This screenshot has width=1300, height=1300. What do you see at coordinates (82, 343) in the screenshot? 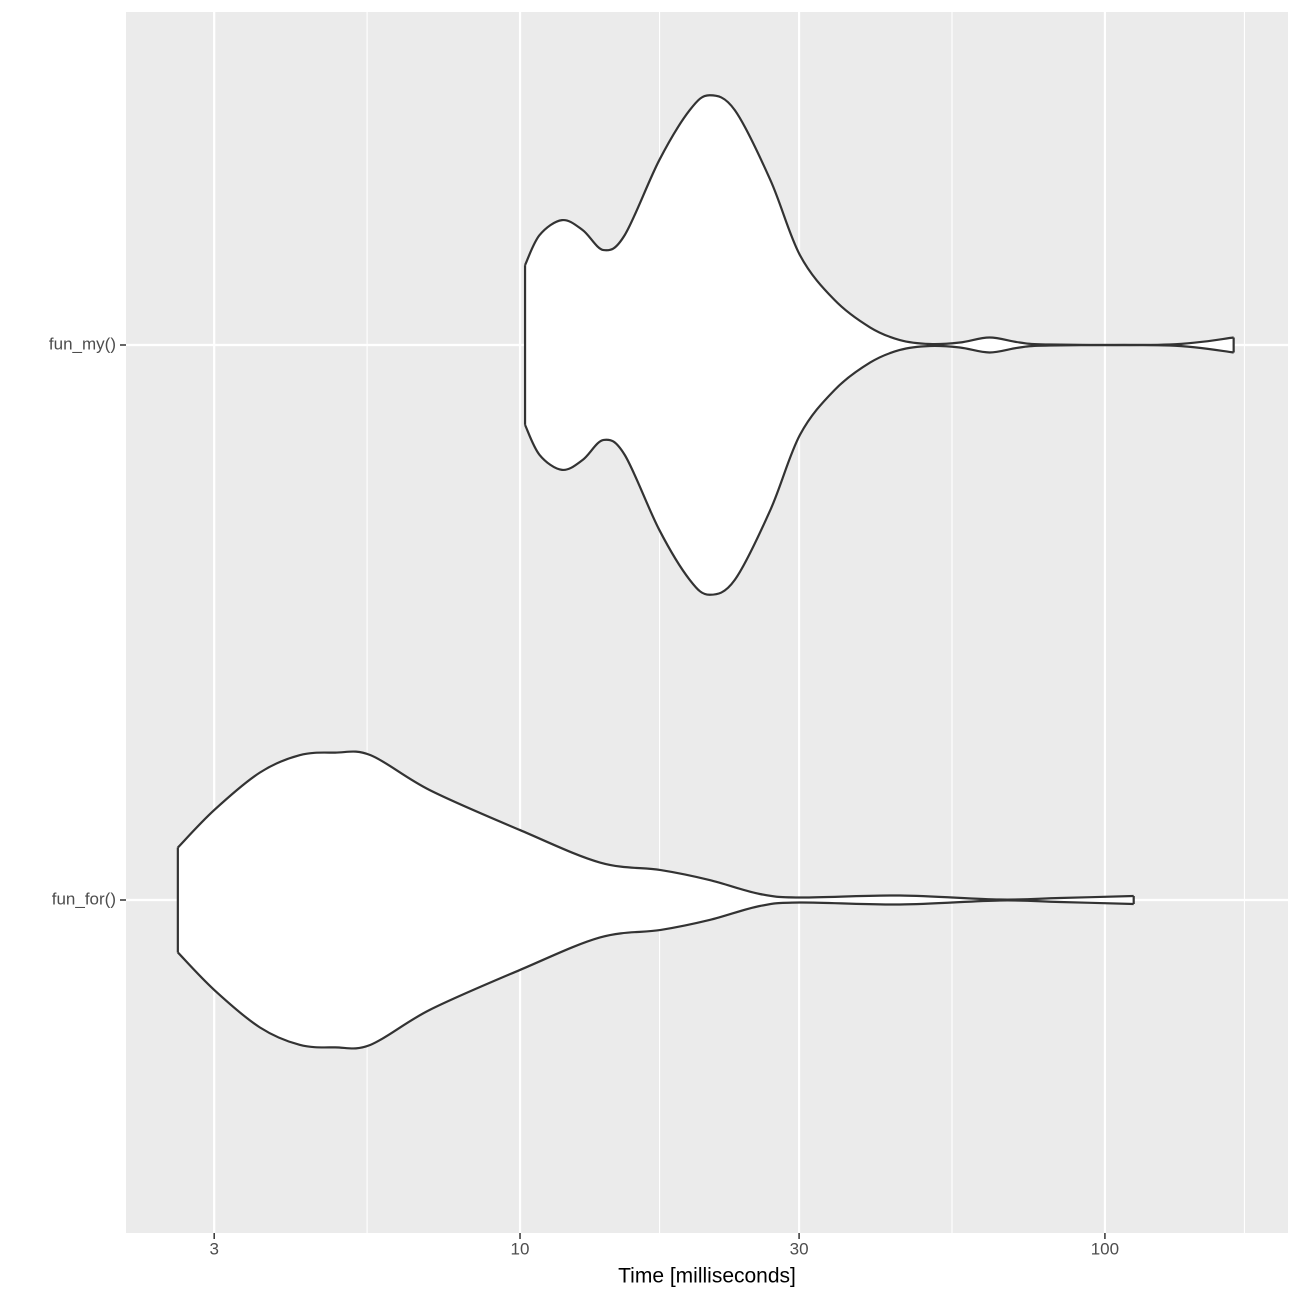
I see `y-tick-label: fun_my()` at bounding box center [82, 343].